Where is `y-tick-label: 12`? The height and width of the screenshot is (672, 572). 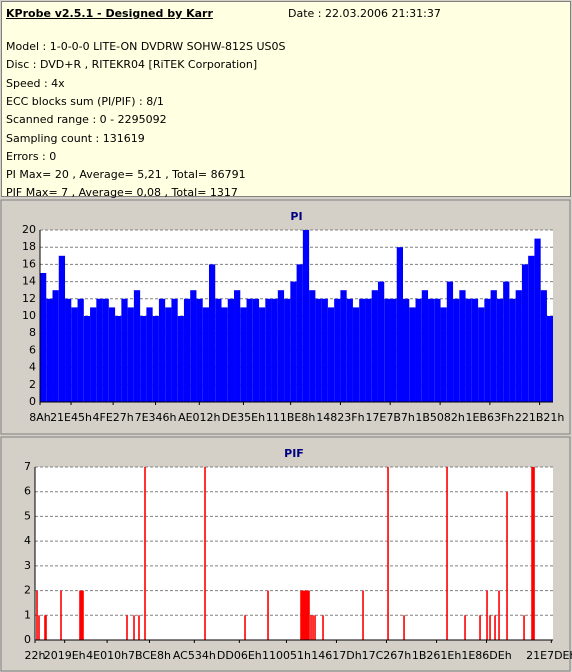 y-tick-label: 12 is located at coordinates (29, 298).